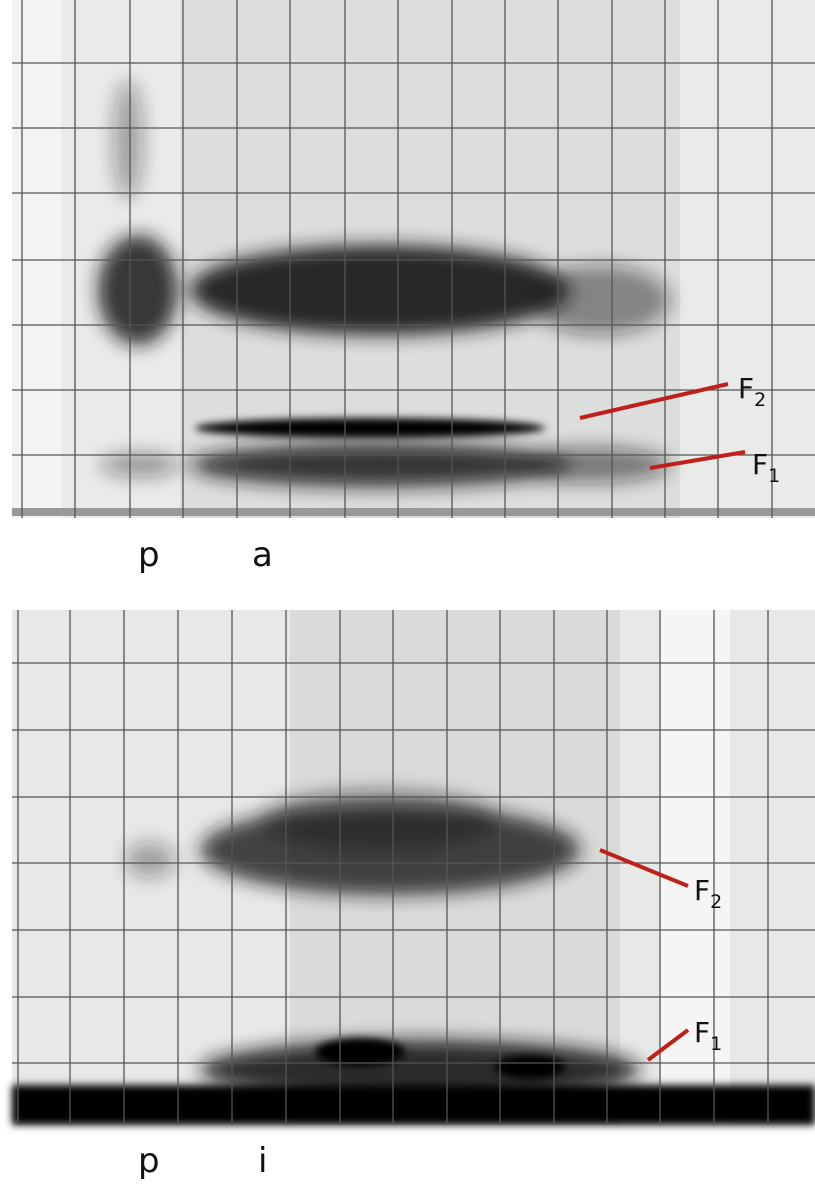 The height and width of the screenshot is (1187, 815). I want to click on segment-label: i, so click(262, 1161).